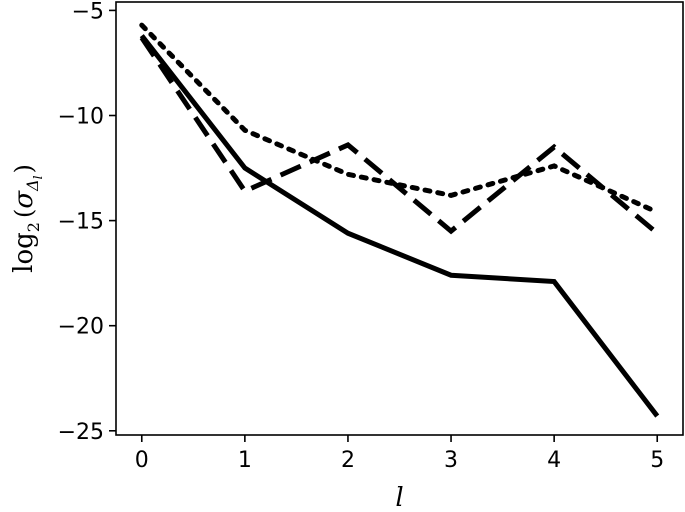 This screenshot has width=685, height=512. I want to click on x-tick-label: 1, so click(245, 460).